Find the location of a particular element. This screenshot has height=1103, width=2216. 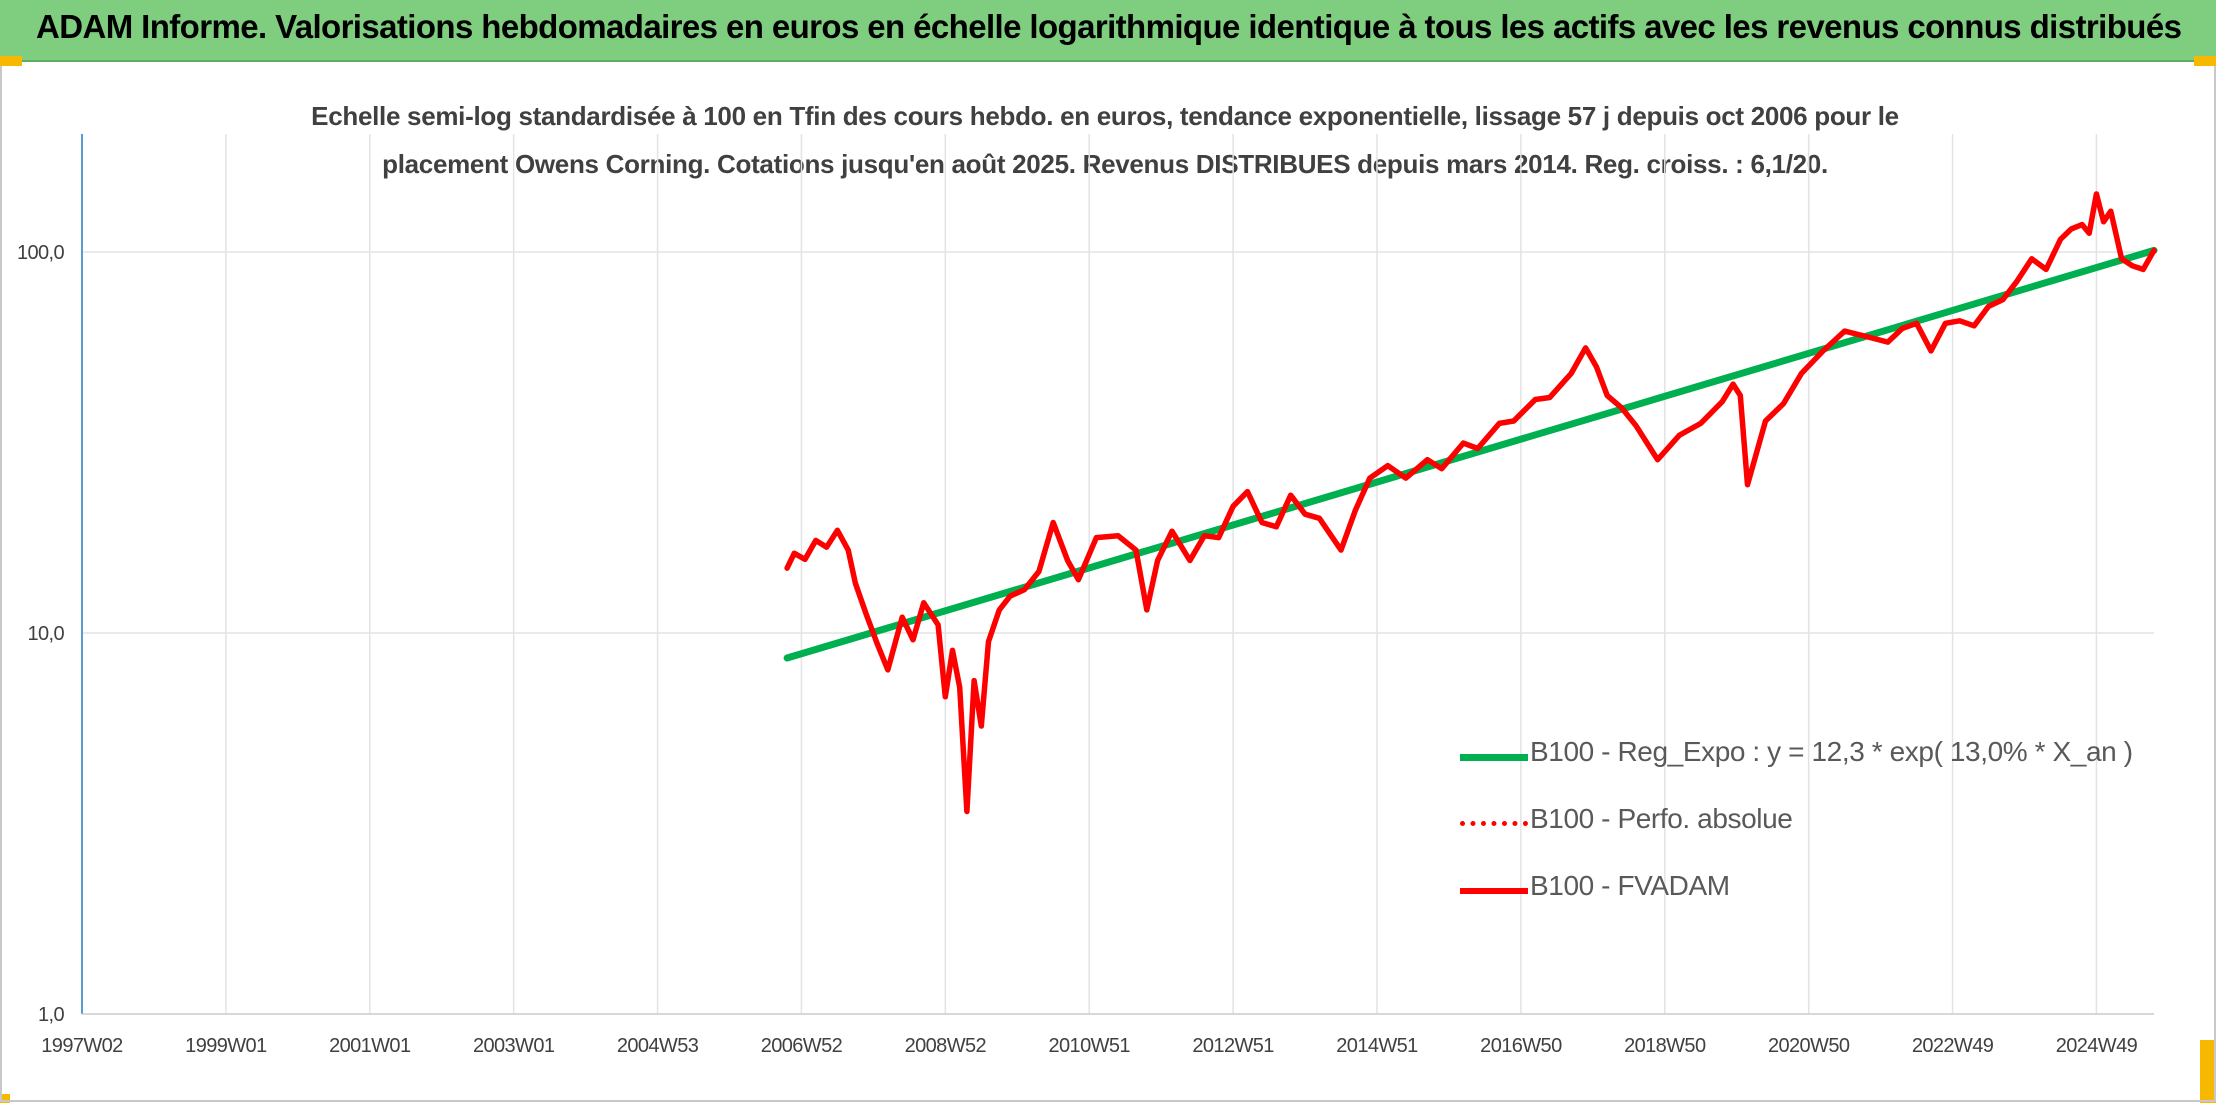

y-tick-label: 1,0 is located at coordinates (51, 1015).